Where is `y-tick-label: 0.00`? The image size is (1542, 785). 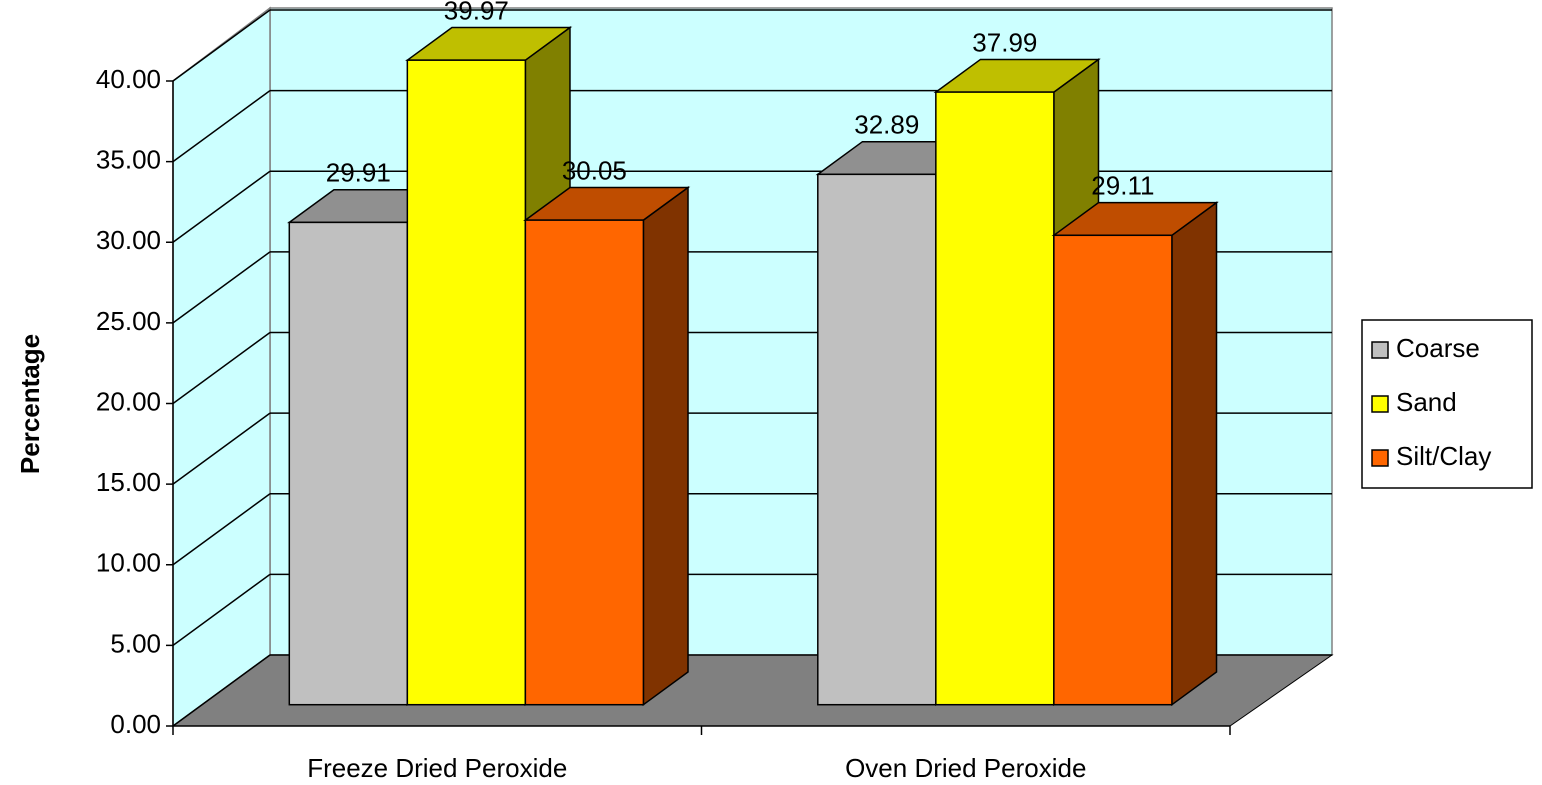 y-tick-label: 0.00 is located at coordinates (135, 724).